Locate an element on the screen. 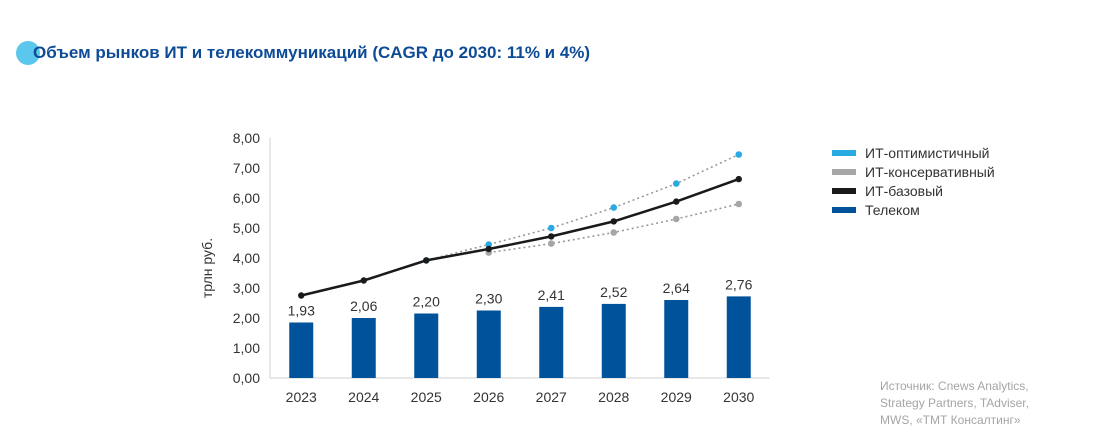  y-tick-label: 5,00 is located at coordinates (246, 228).